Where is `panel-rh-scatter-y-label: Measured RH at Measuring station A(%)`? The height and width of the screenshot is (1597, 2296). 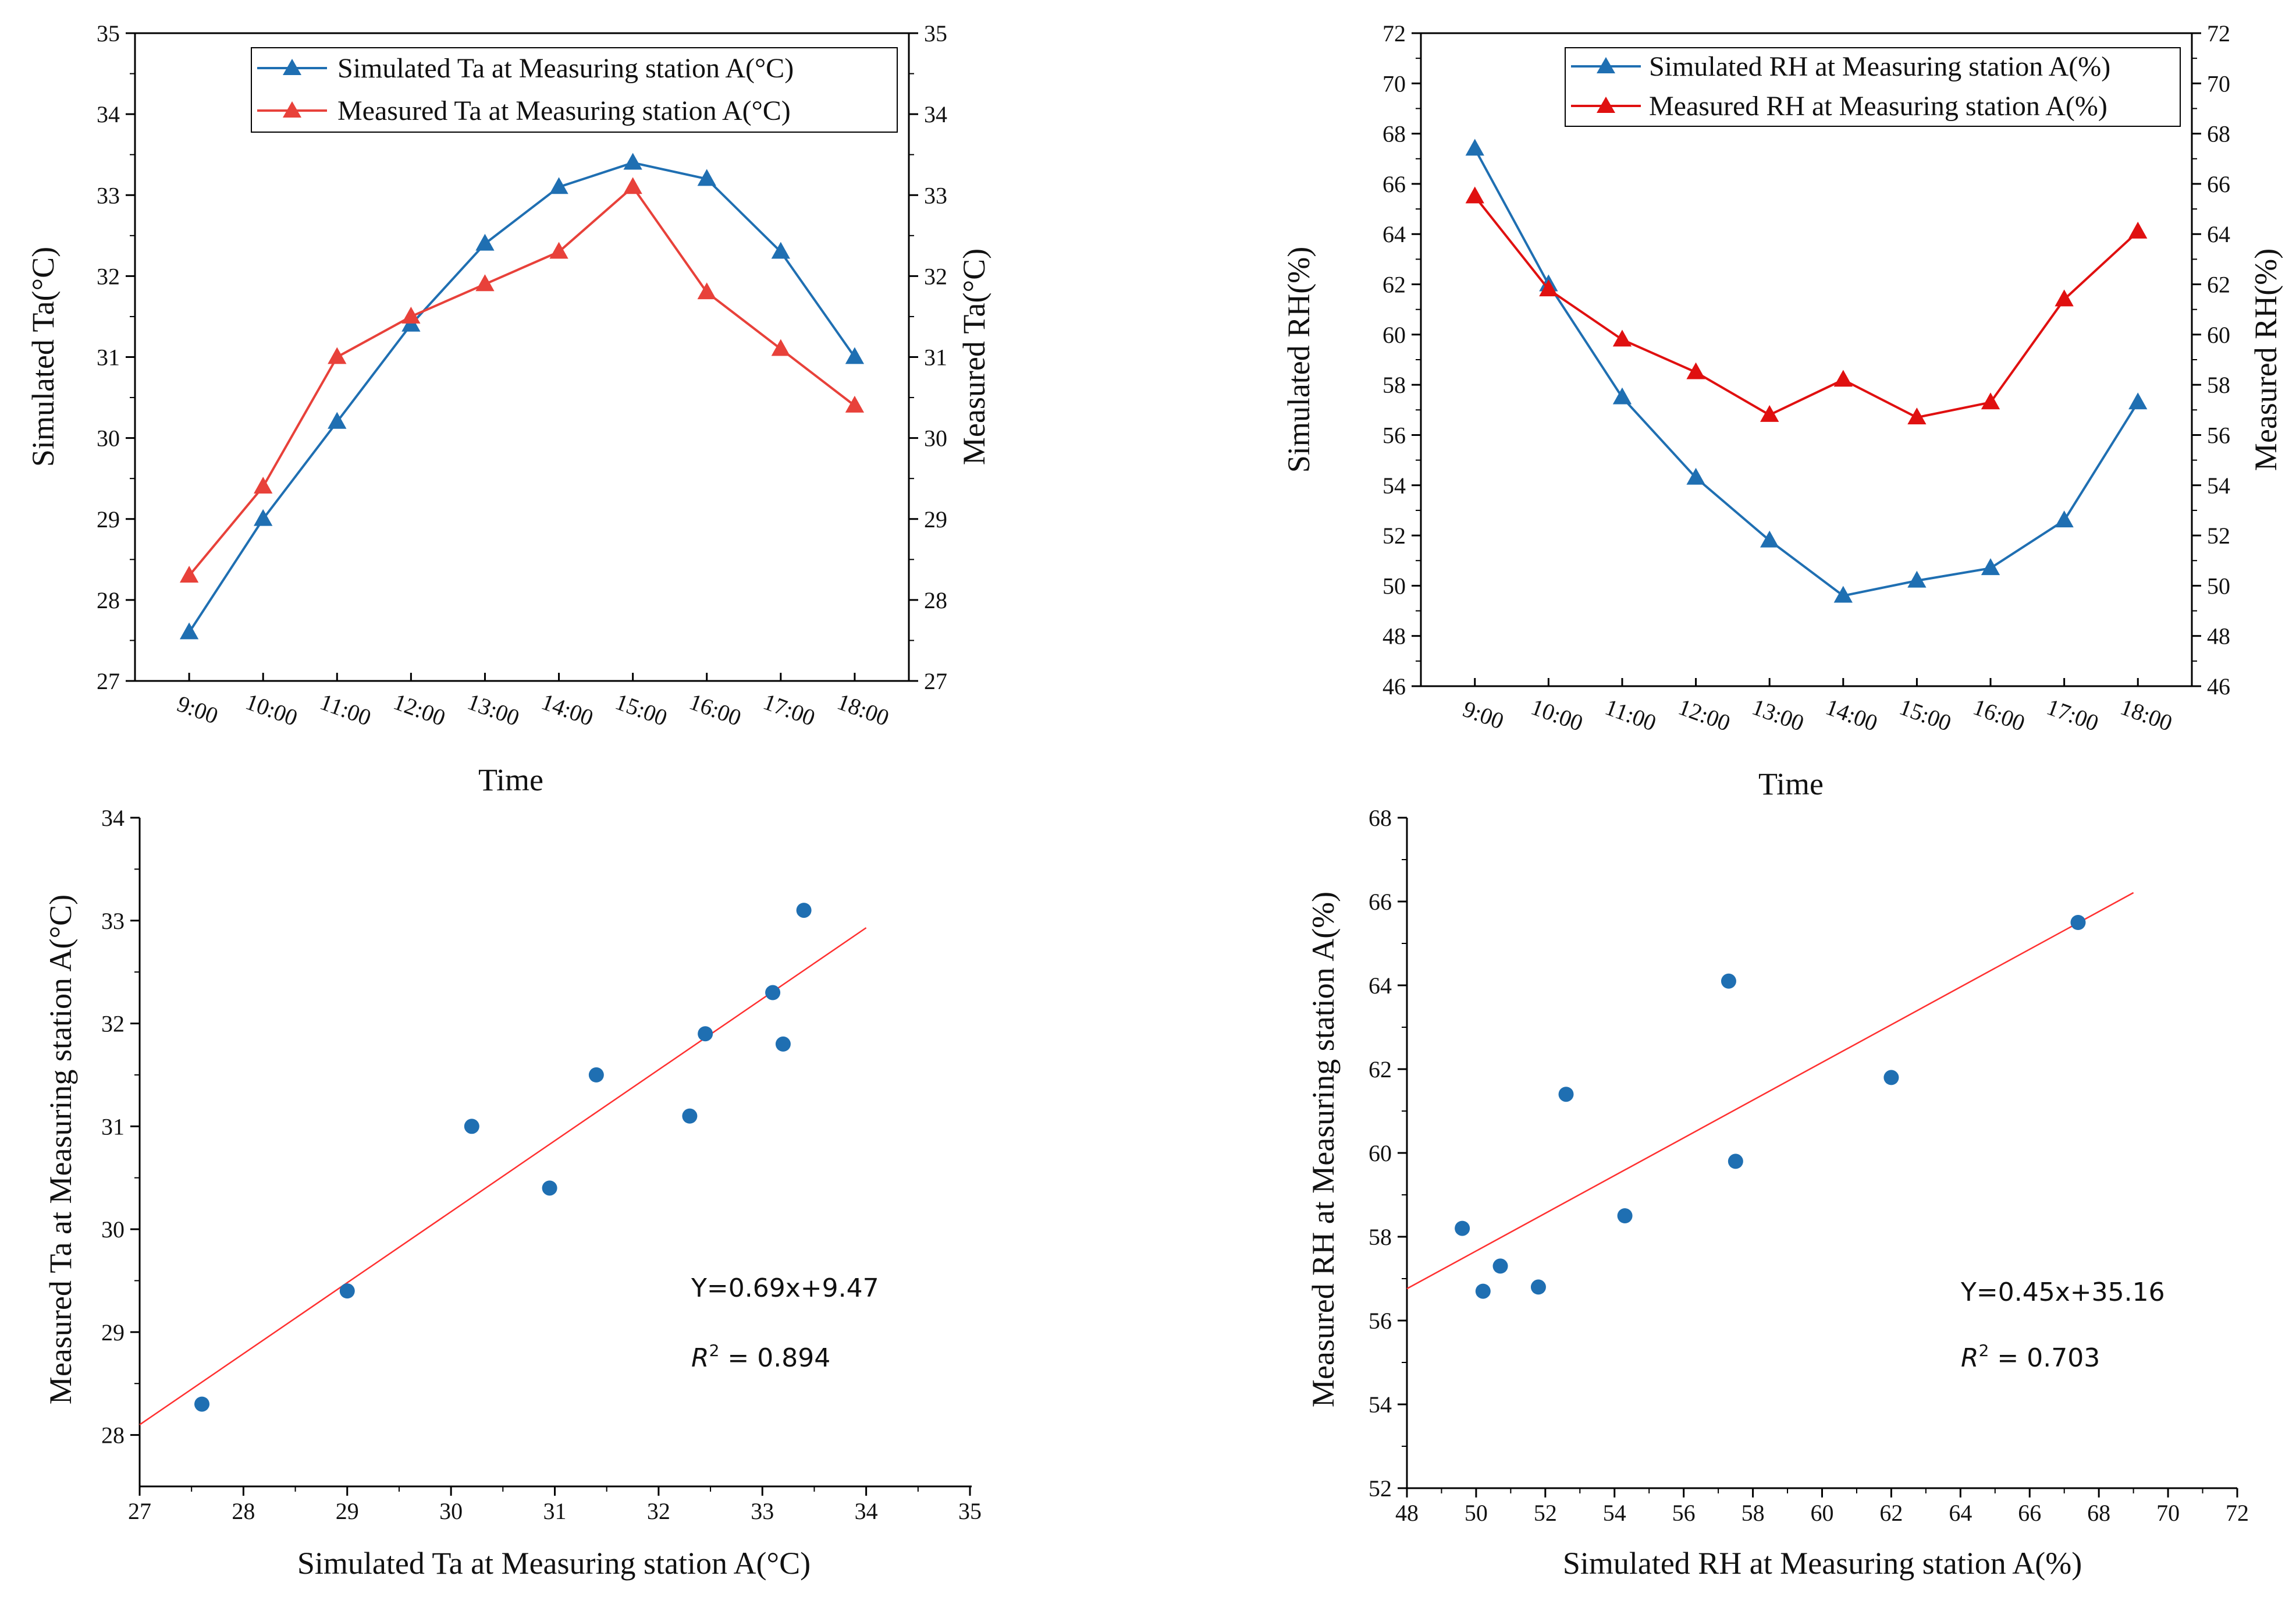 panel-rh-scatter-y-label: Measured RH at Measuring station A(%) is located at coordinates (1323, 1149).